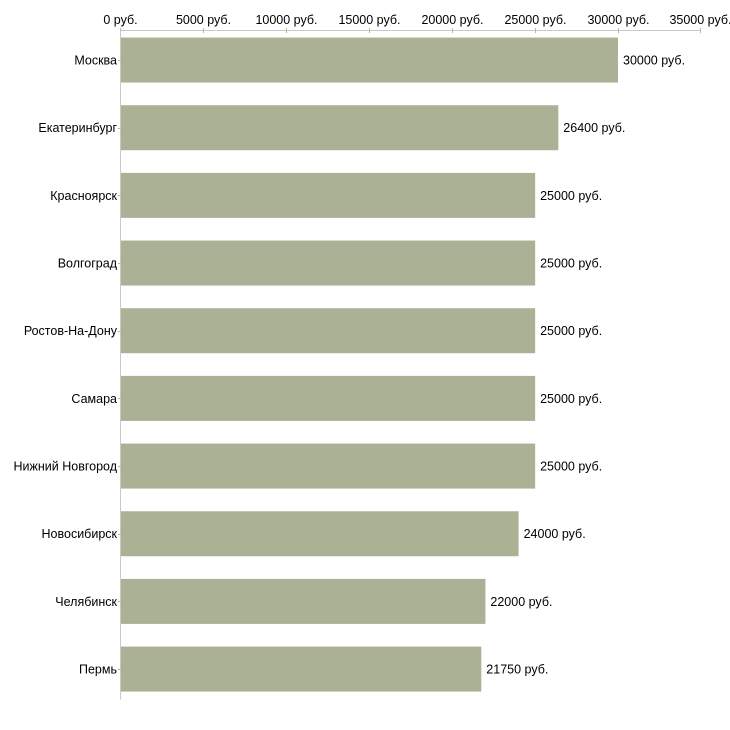 The height and width of the screenshot is (730, 730). What do you see at coordinates (86, 602) in the screenshot?
I see `svg-text: Челябинск` at bounding box center [86, 602].